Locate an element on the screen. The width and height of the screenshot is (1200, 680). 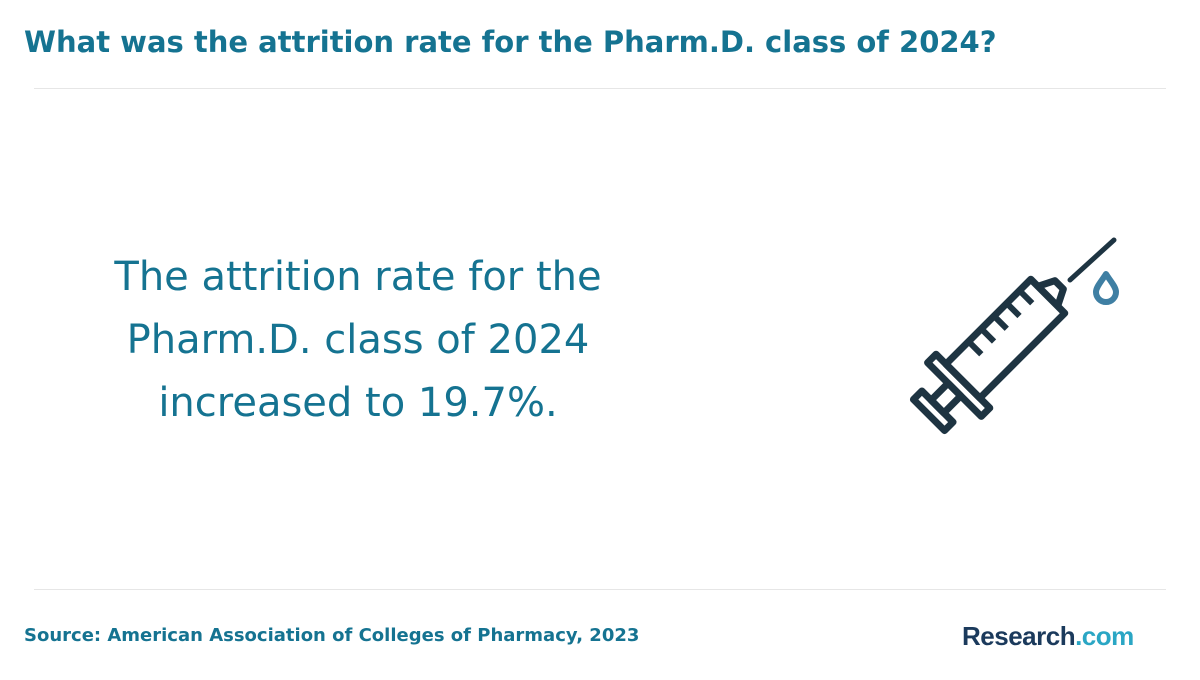
statement-line: Pharm.D. class of 2024 is located at coordinates (358, 340).